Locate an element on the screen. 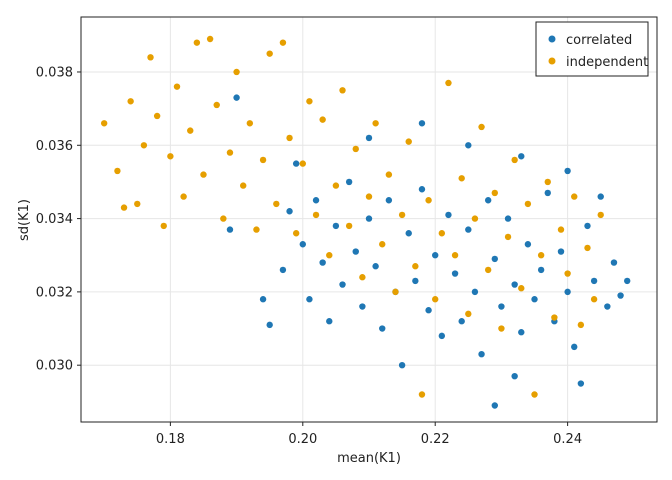 Image resolution: width=672 pixels, height=480 pixels. legend-marker-correlated is located at coordinates (552, 39).